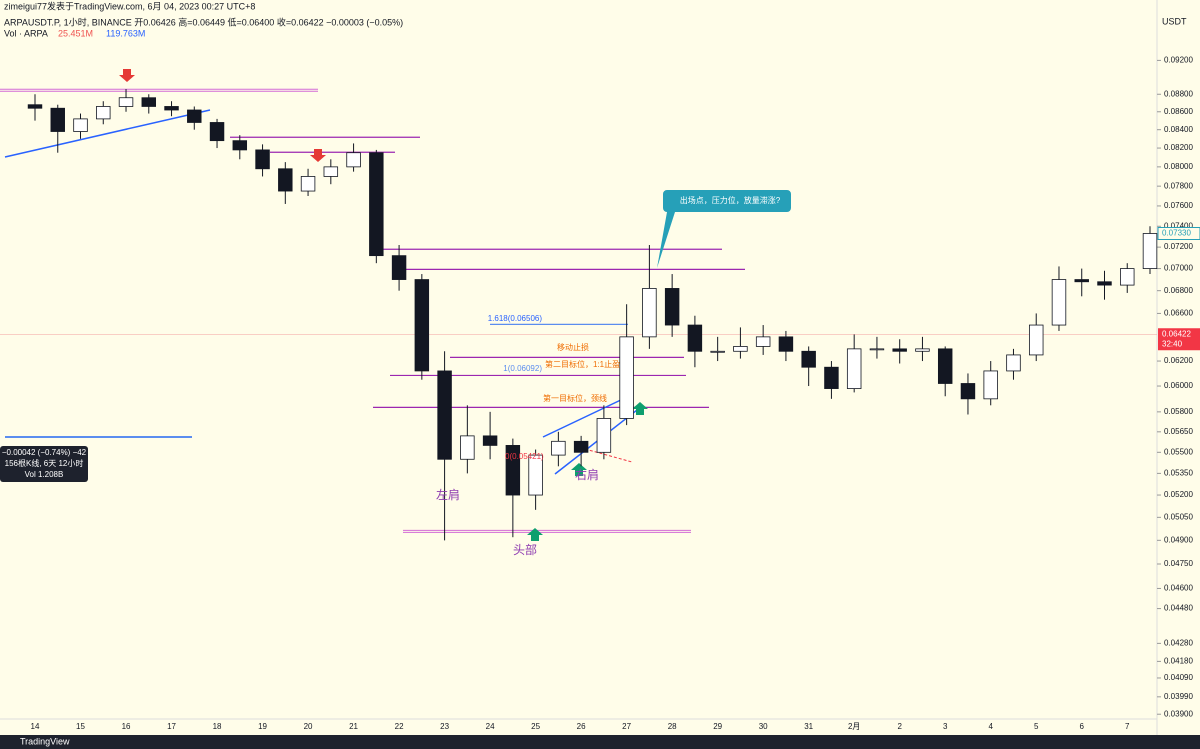 This screenshot has width=1200, height=749. I want to click on current-price-label: 0.06422, so click(1176, 333).